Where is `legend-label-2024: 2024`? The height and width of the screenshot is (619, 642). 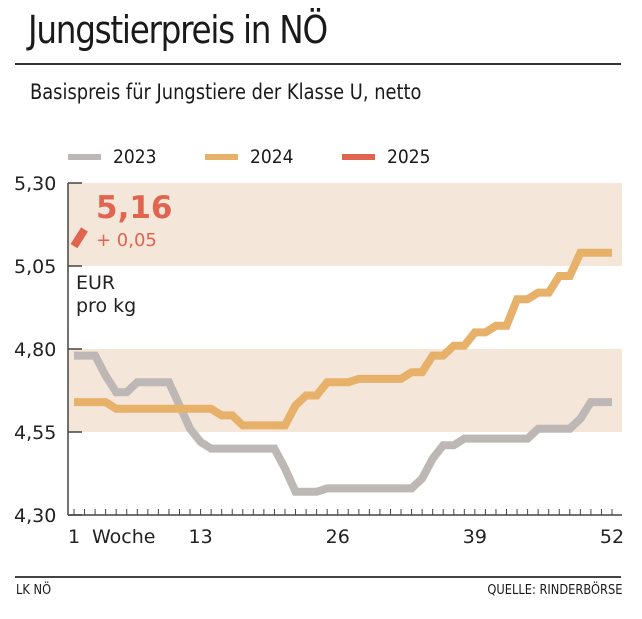 legend-label-2024: 2024 is located at coordinates (272, 157).